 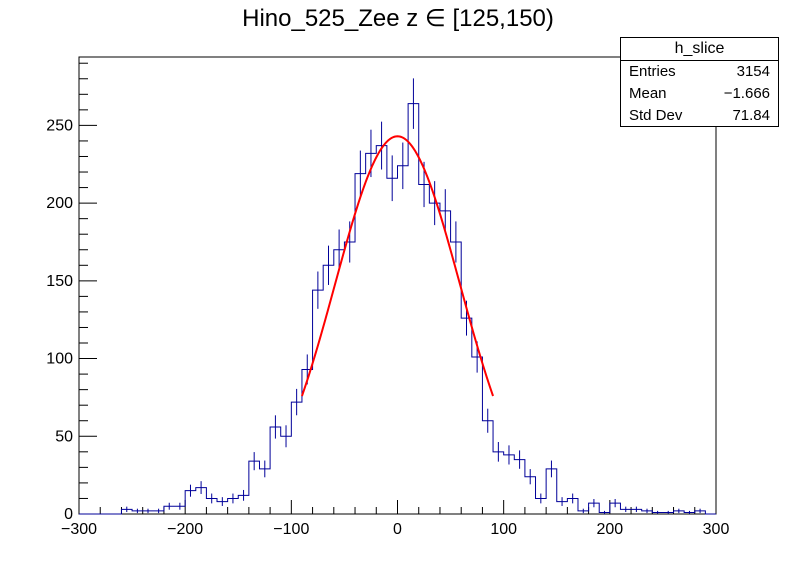 What do you see at coordinates (64, 436) in the screenshot?
I see `y-tick-label: 50` at bounding box center [64, 436].